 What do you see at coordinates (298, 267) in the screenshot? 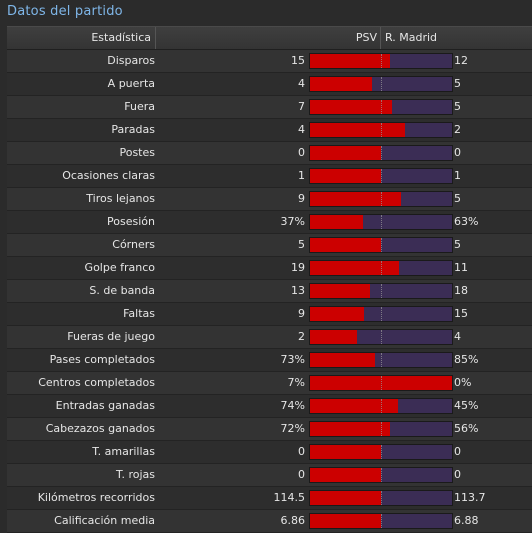
I see `home-value: 19` at bounding box center [298, 267].